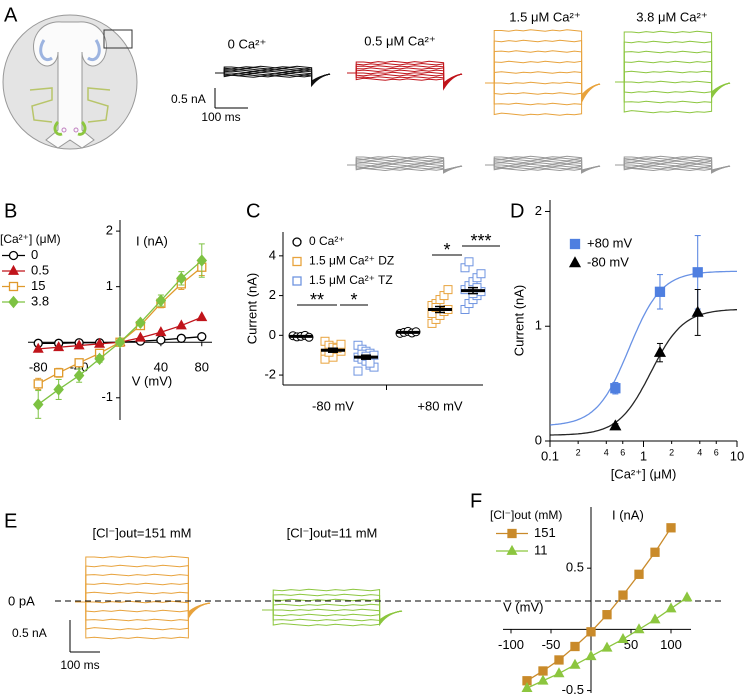 The width and height of the screenshot is (750, 698). I want to click on x-tick-label: -50, so click(551, 644).